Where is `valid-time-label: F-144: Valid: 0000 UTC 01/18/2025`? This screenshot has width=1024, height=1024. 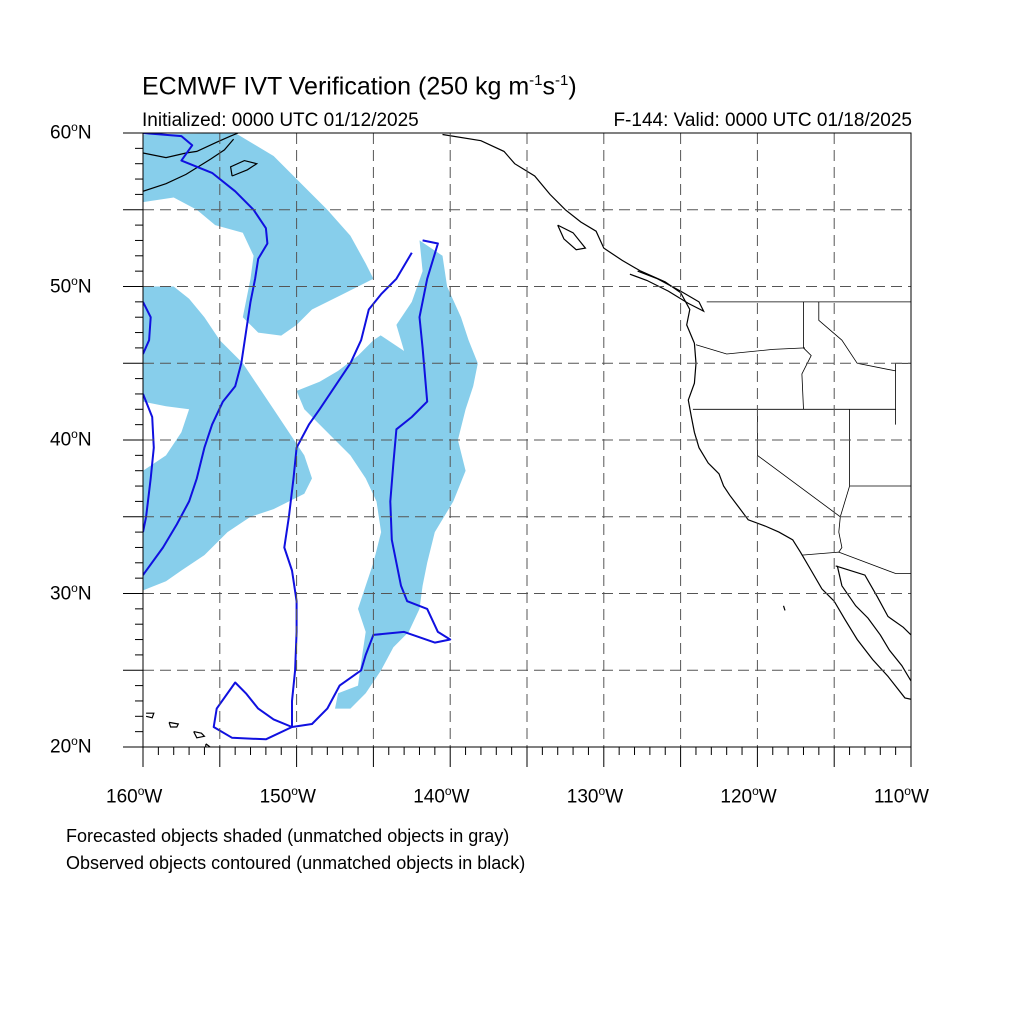
valid-time-label: F-144: Valid: 0000 UTC 01/18/2025 is located at coordinates (762, 120).